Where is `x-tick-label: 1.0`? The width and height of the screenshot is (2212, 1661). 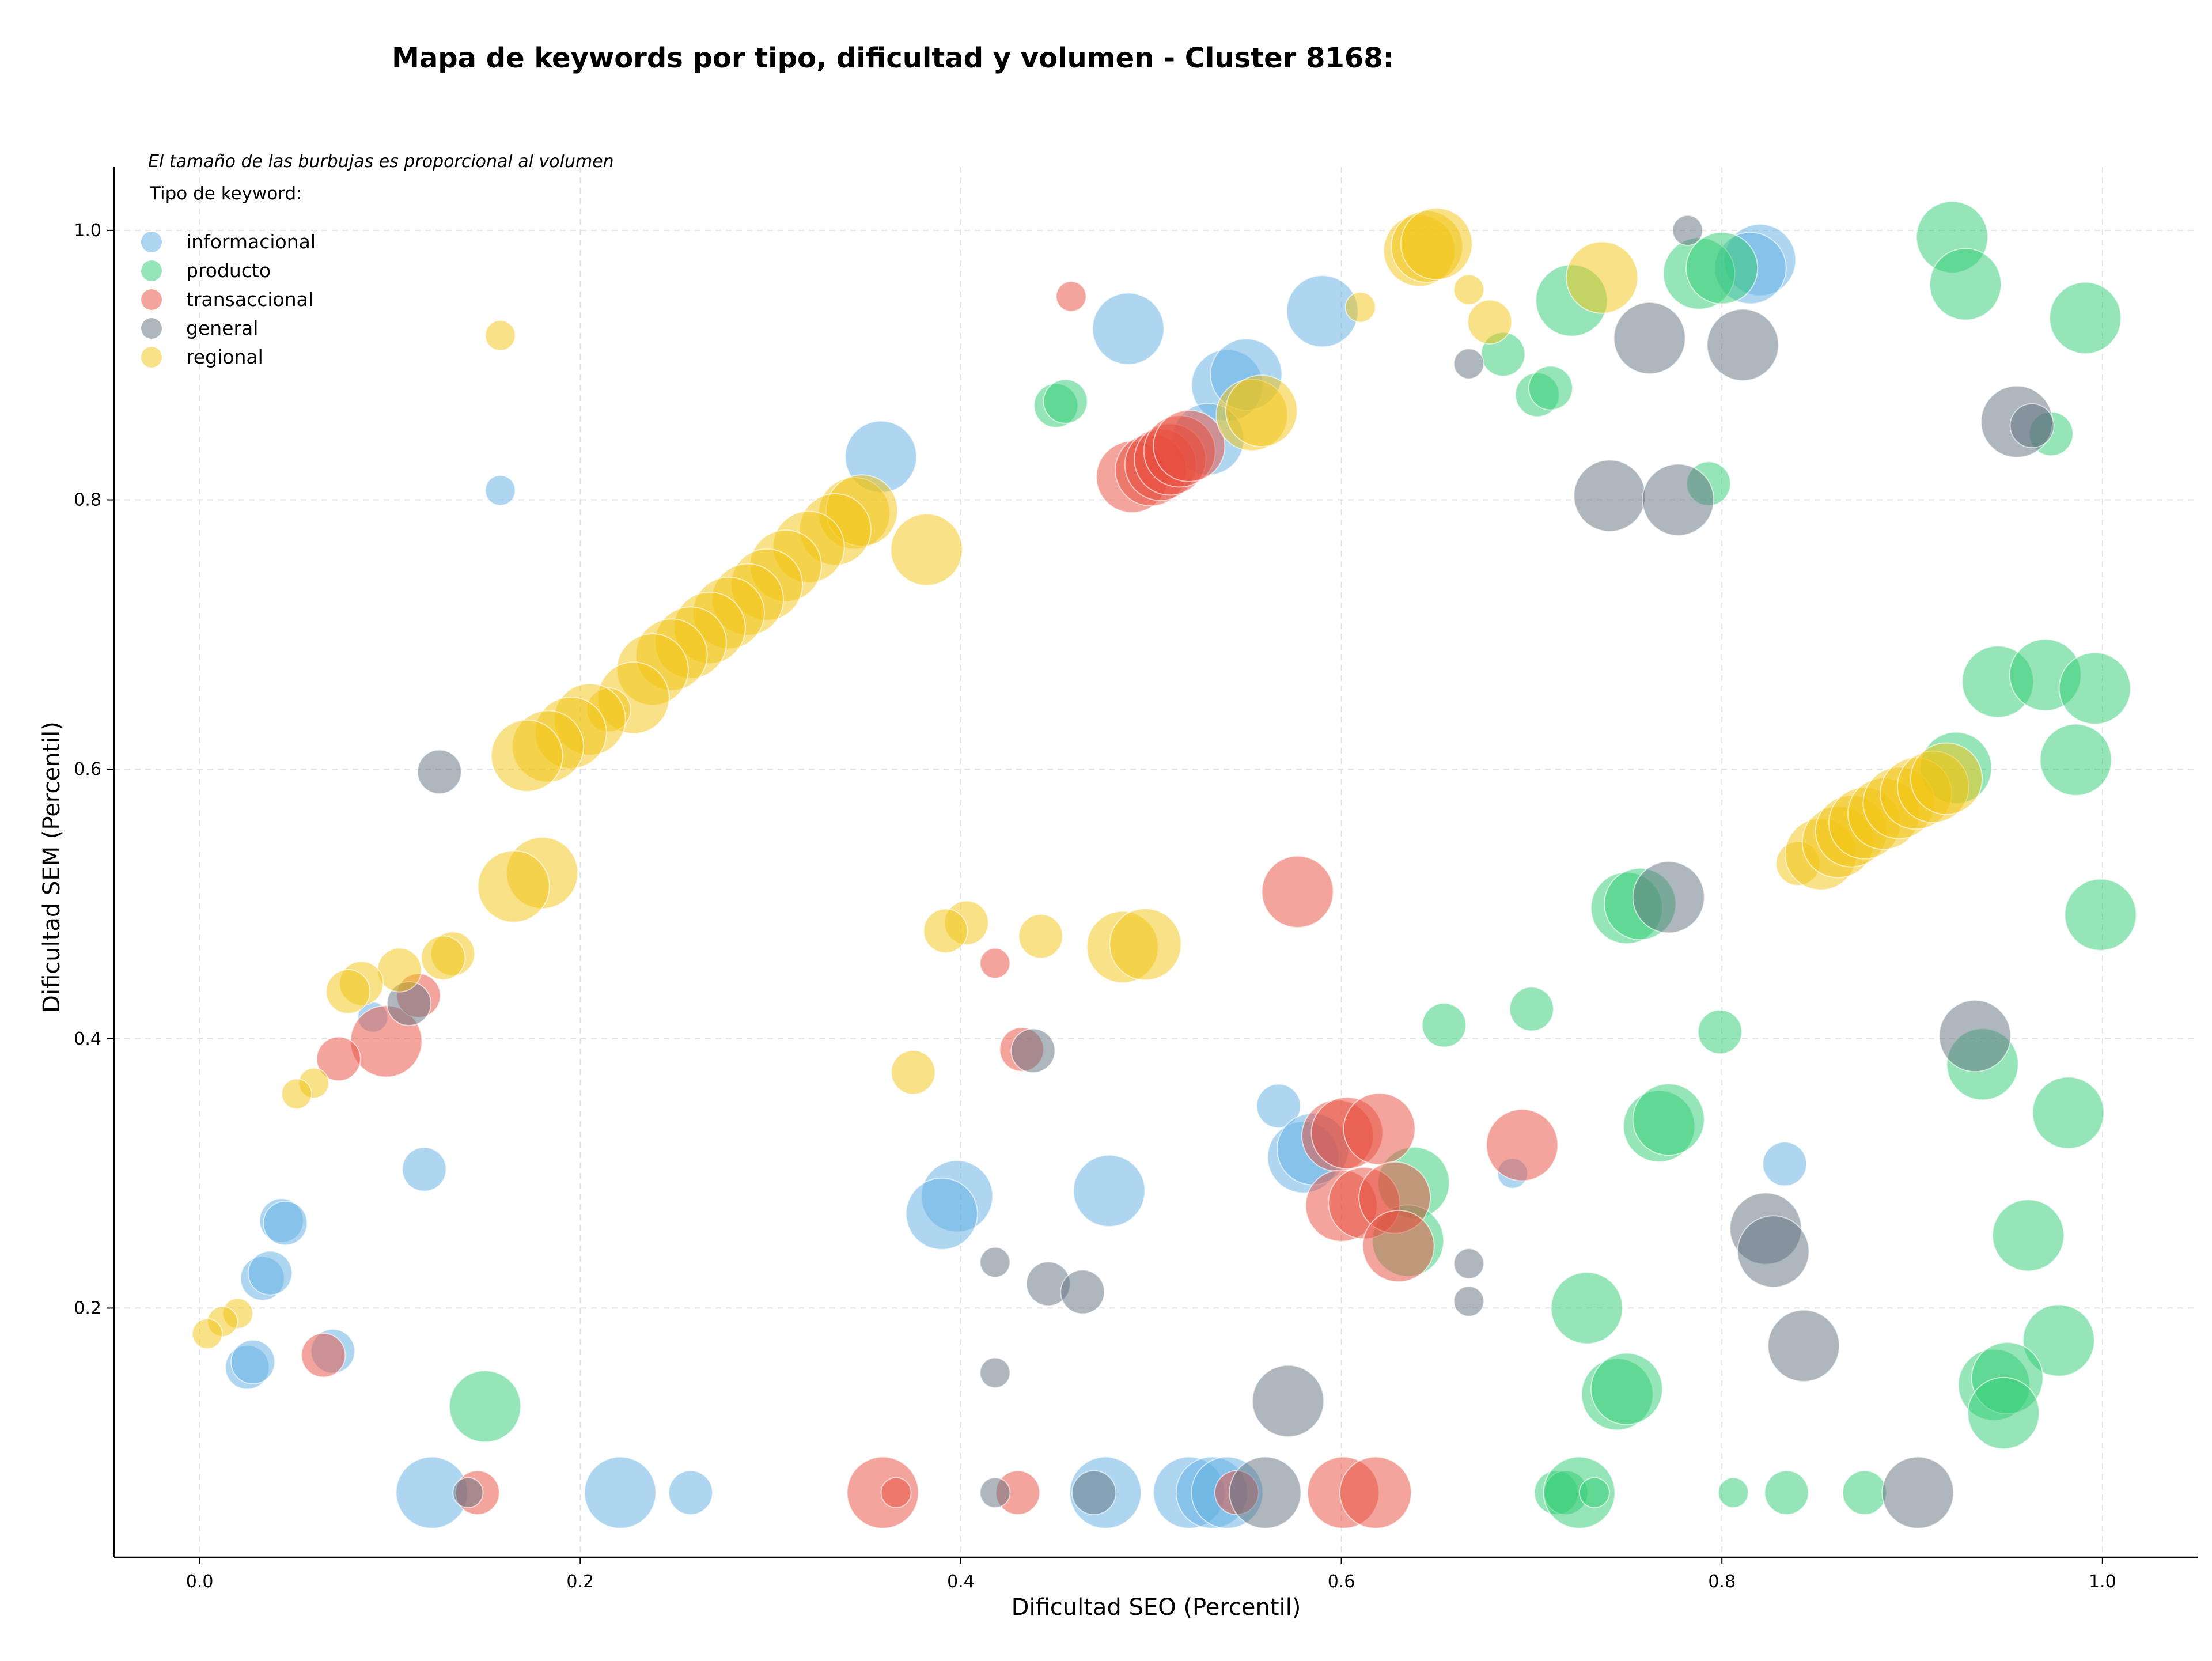
x-tick-label: 1.0 is located at coordinates (2102, 1582).